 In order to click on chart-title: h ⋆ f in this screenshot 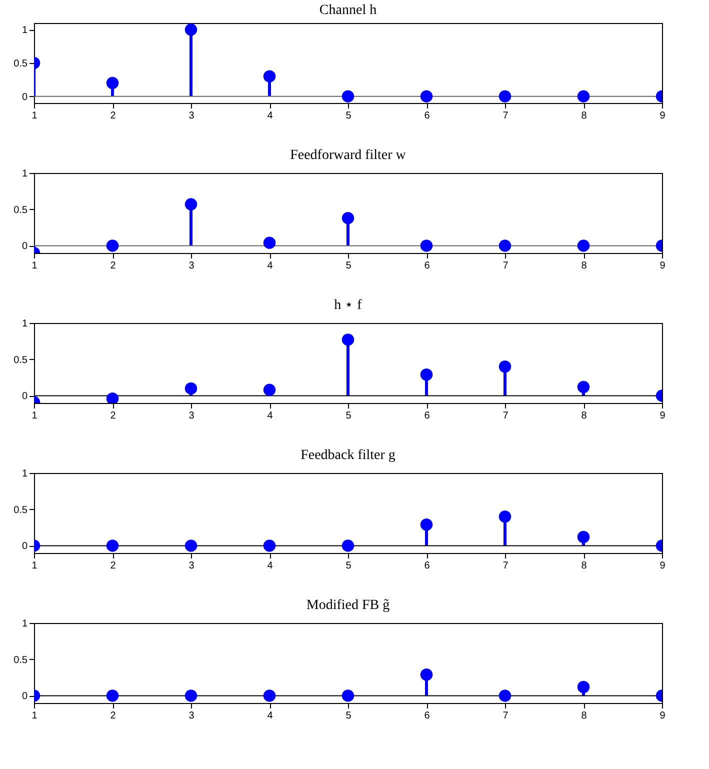, I will do `click(348, 305)`.